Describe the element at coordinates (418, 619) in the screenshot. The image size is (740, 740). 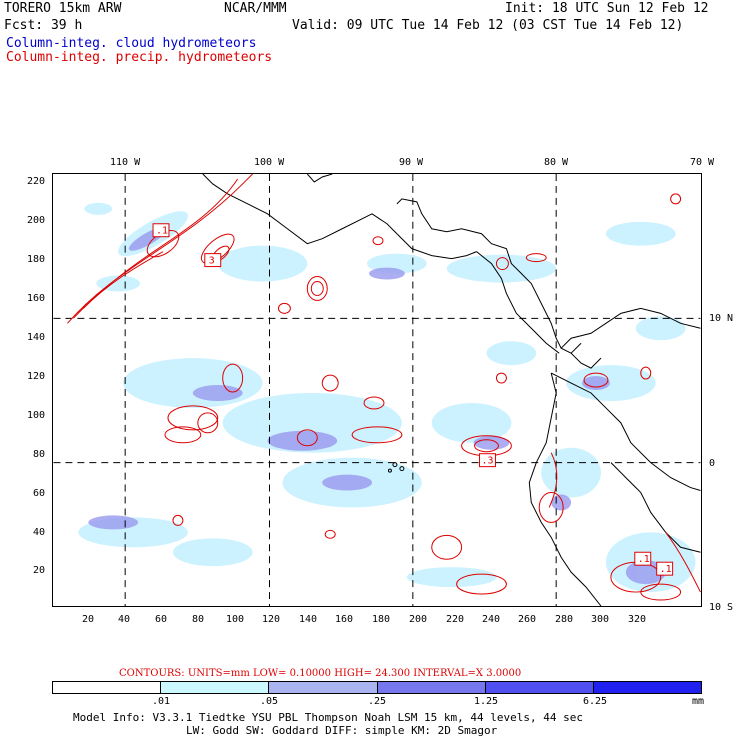
I see `x-tick: 200` at that location.